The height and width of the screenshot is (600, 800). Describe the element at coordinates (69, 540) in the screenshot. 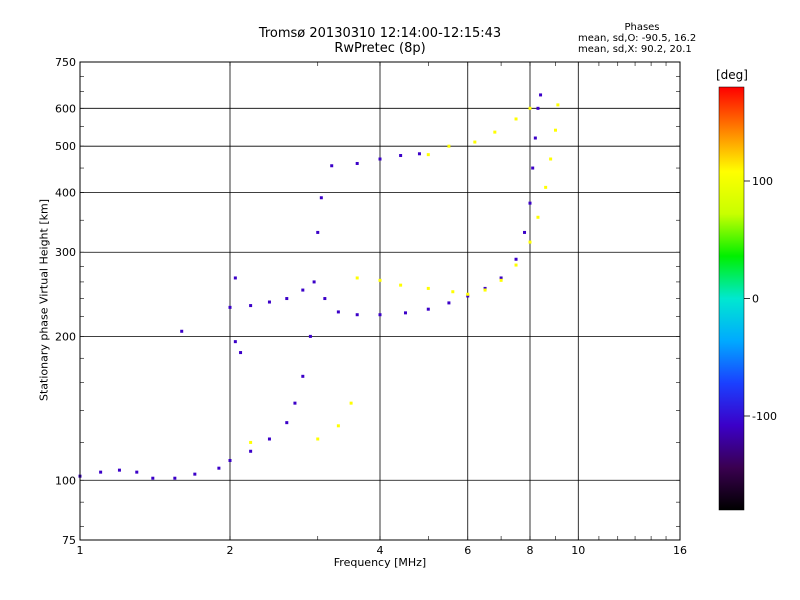

I see `y-tick-label: 75` at that location.